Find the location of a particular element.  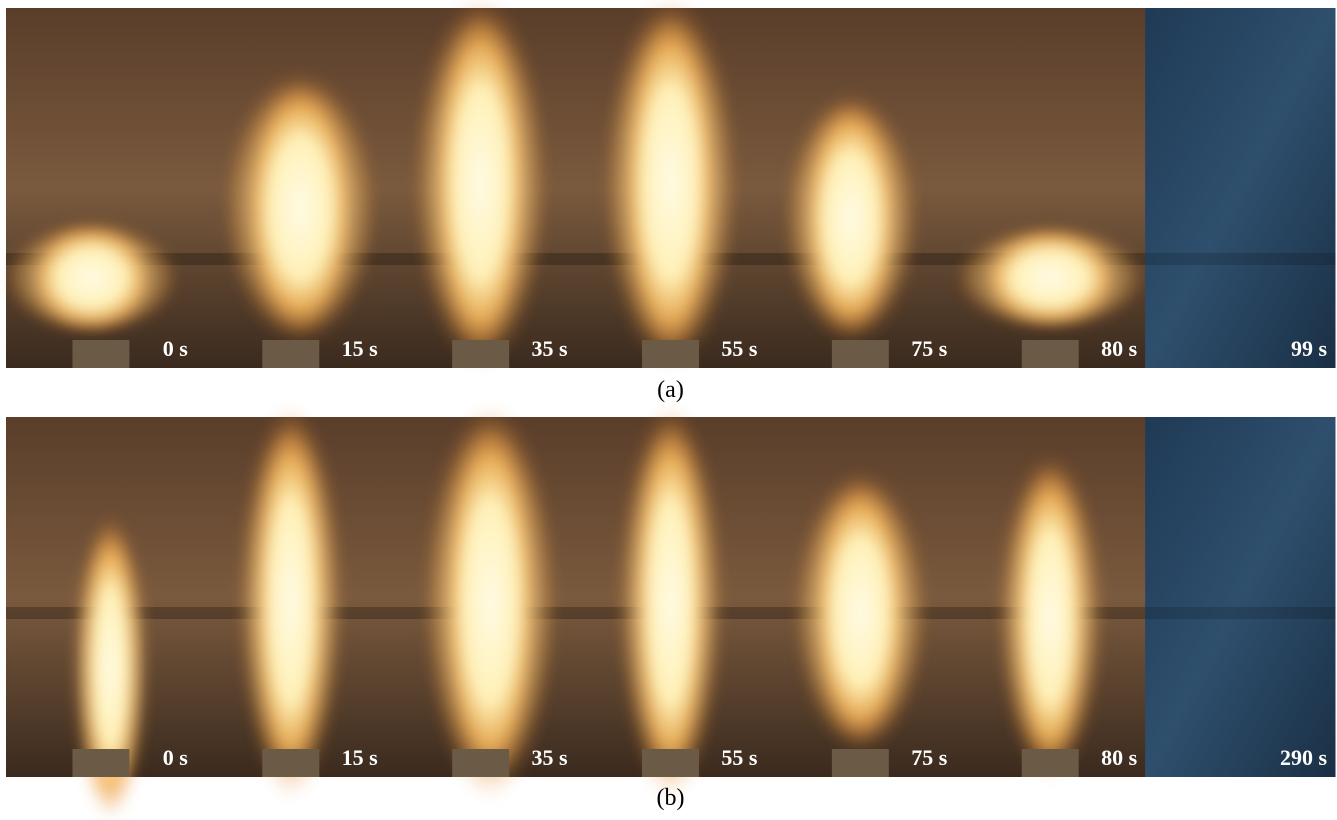

panel-caption: (b) is located at coordinates (671, 798).